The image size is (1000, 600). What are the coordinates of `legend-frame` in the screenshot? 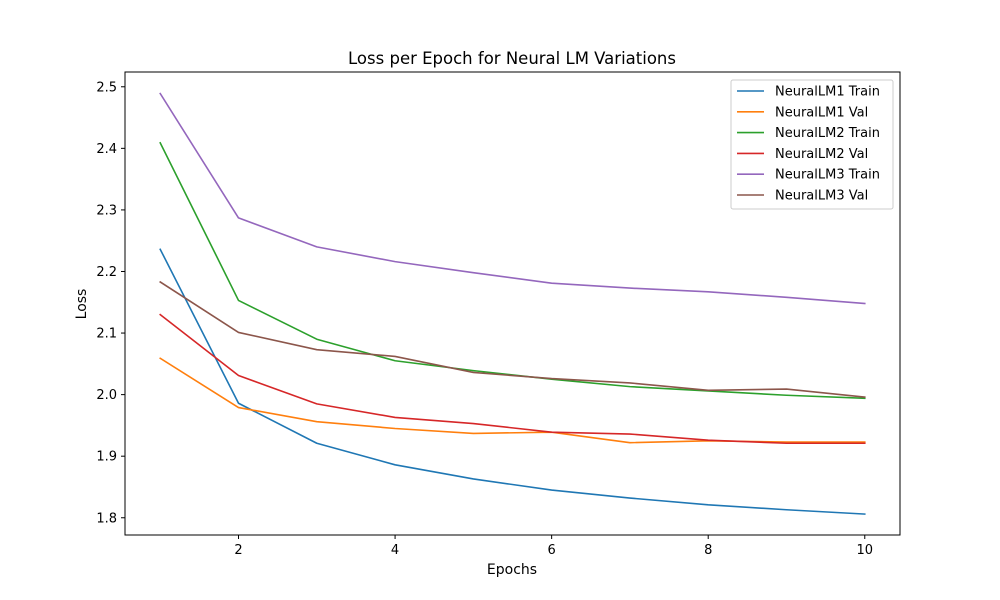 It's located at (812, 144).